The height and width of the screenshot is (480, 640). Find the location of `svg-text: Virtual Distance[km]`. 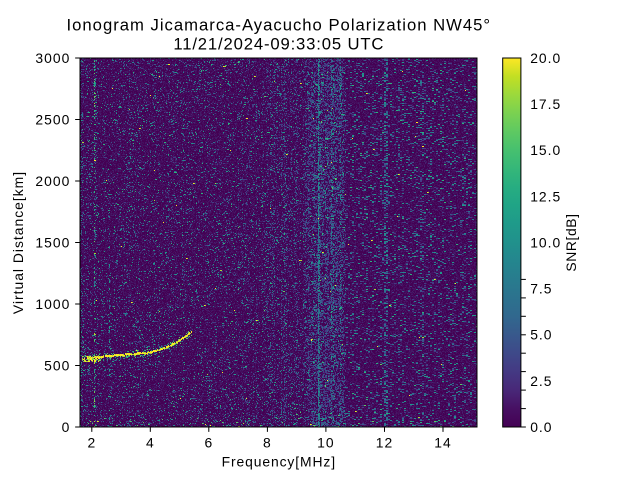

svg-text: Virtual Distance[km] is located at coordinates (18, 242).